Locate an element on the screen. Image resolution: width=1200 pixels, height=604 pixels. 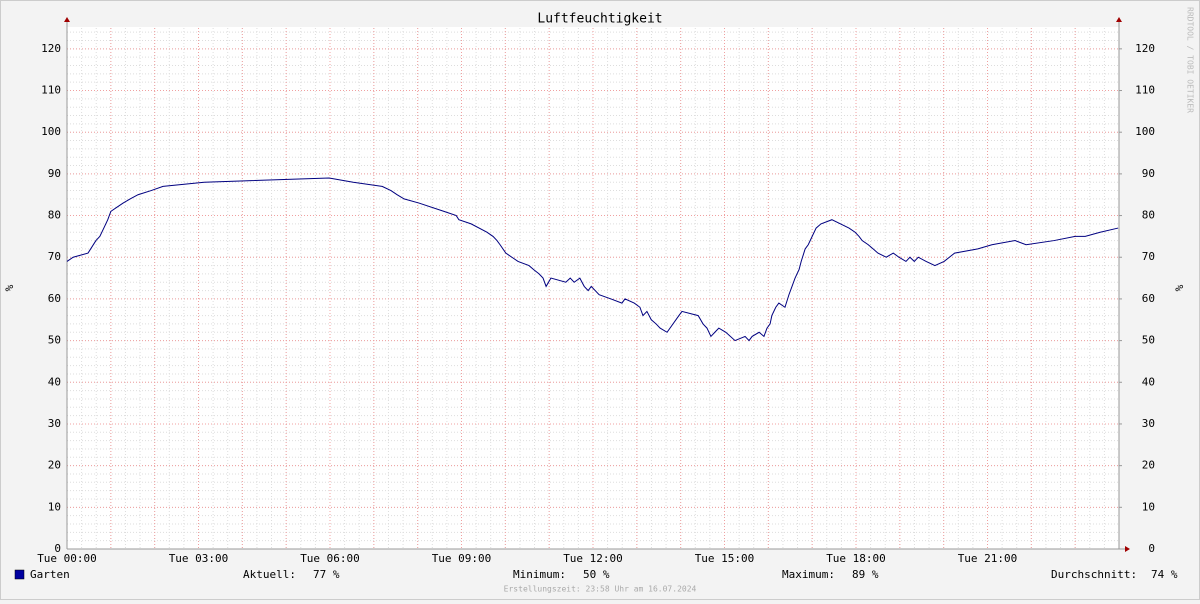
stat-label: Maximum: is located at coordinates (808, 574).